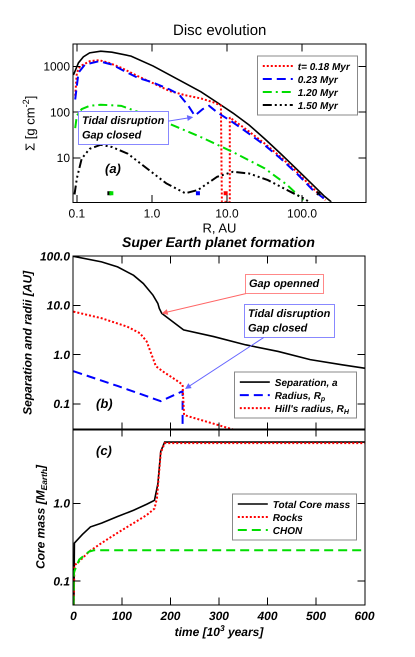 The width and height of the screenshot is (415, 657). Describe the element at coordinates (300, 397) in the screenshot. I see `legend-label: Radius, R$_{p}$` at that location.